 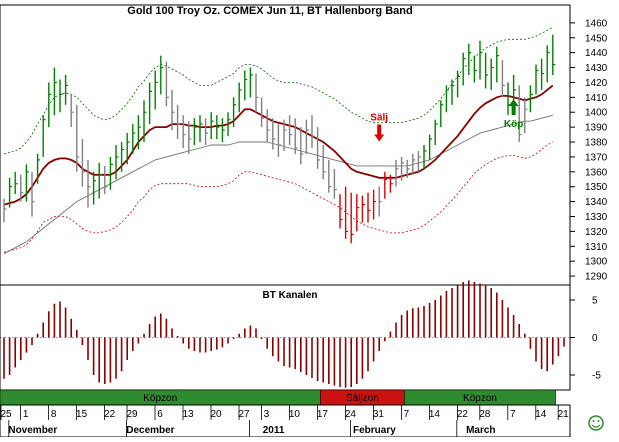 What do you see at coordinates (596, 68) in the screenshot?
I see `price-y-tick-label: 1430` at bounding box center [596, 68].